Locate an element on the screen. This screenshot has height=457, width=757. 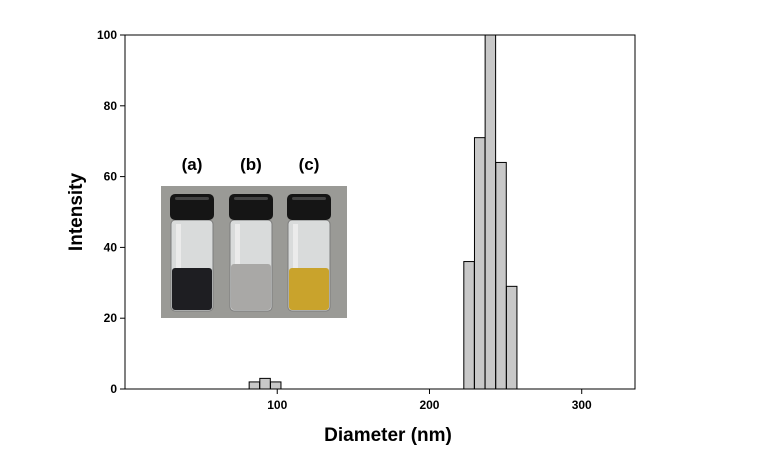
vials-layer is located at coordinates (250, 253).